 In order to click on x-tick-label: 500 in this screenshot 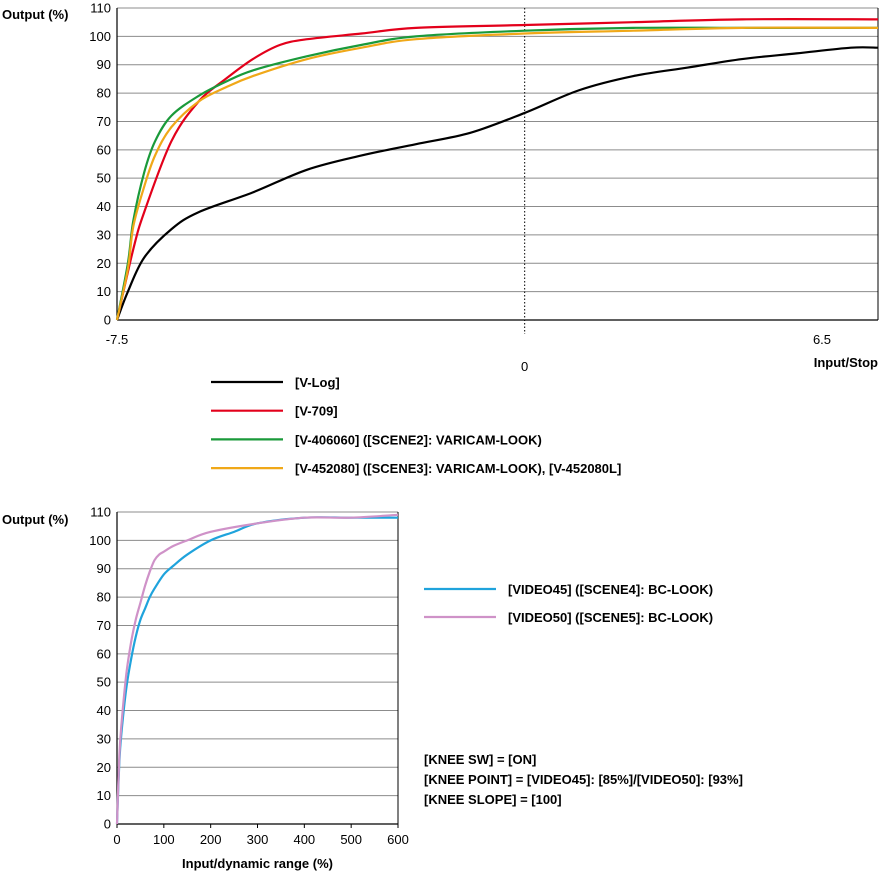, I will do `click(351, 839)`.